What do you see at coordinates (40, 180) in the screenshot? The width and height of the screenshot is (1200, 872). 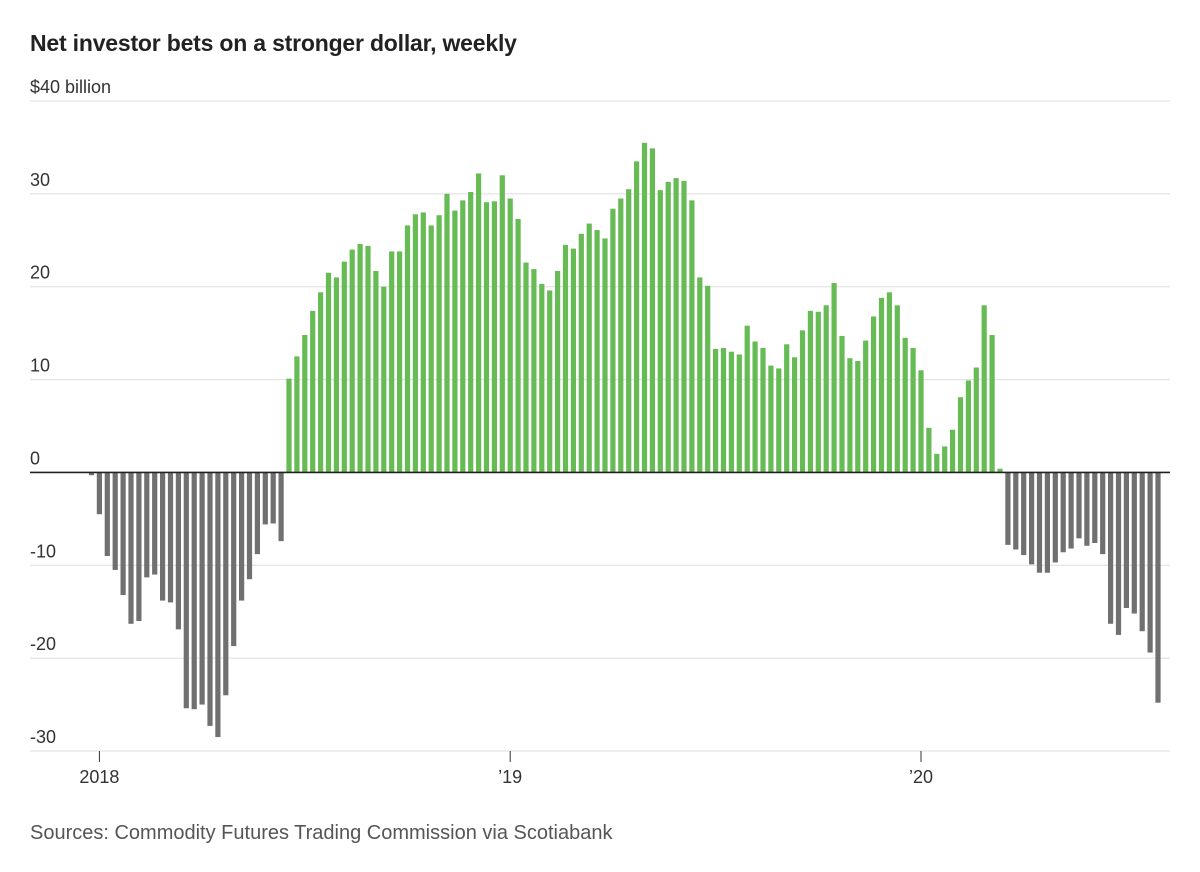 I see `y-tick-label: 30` at bounding box center [40, 180].